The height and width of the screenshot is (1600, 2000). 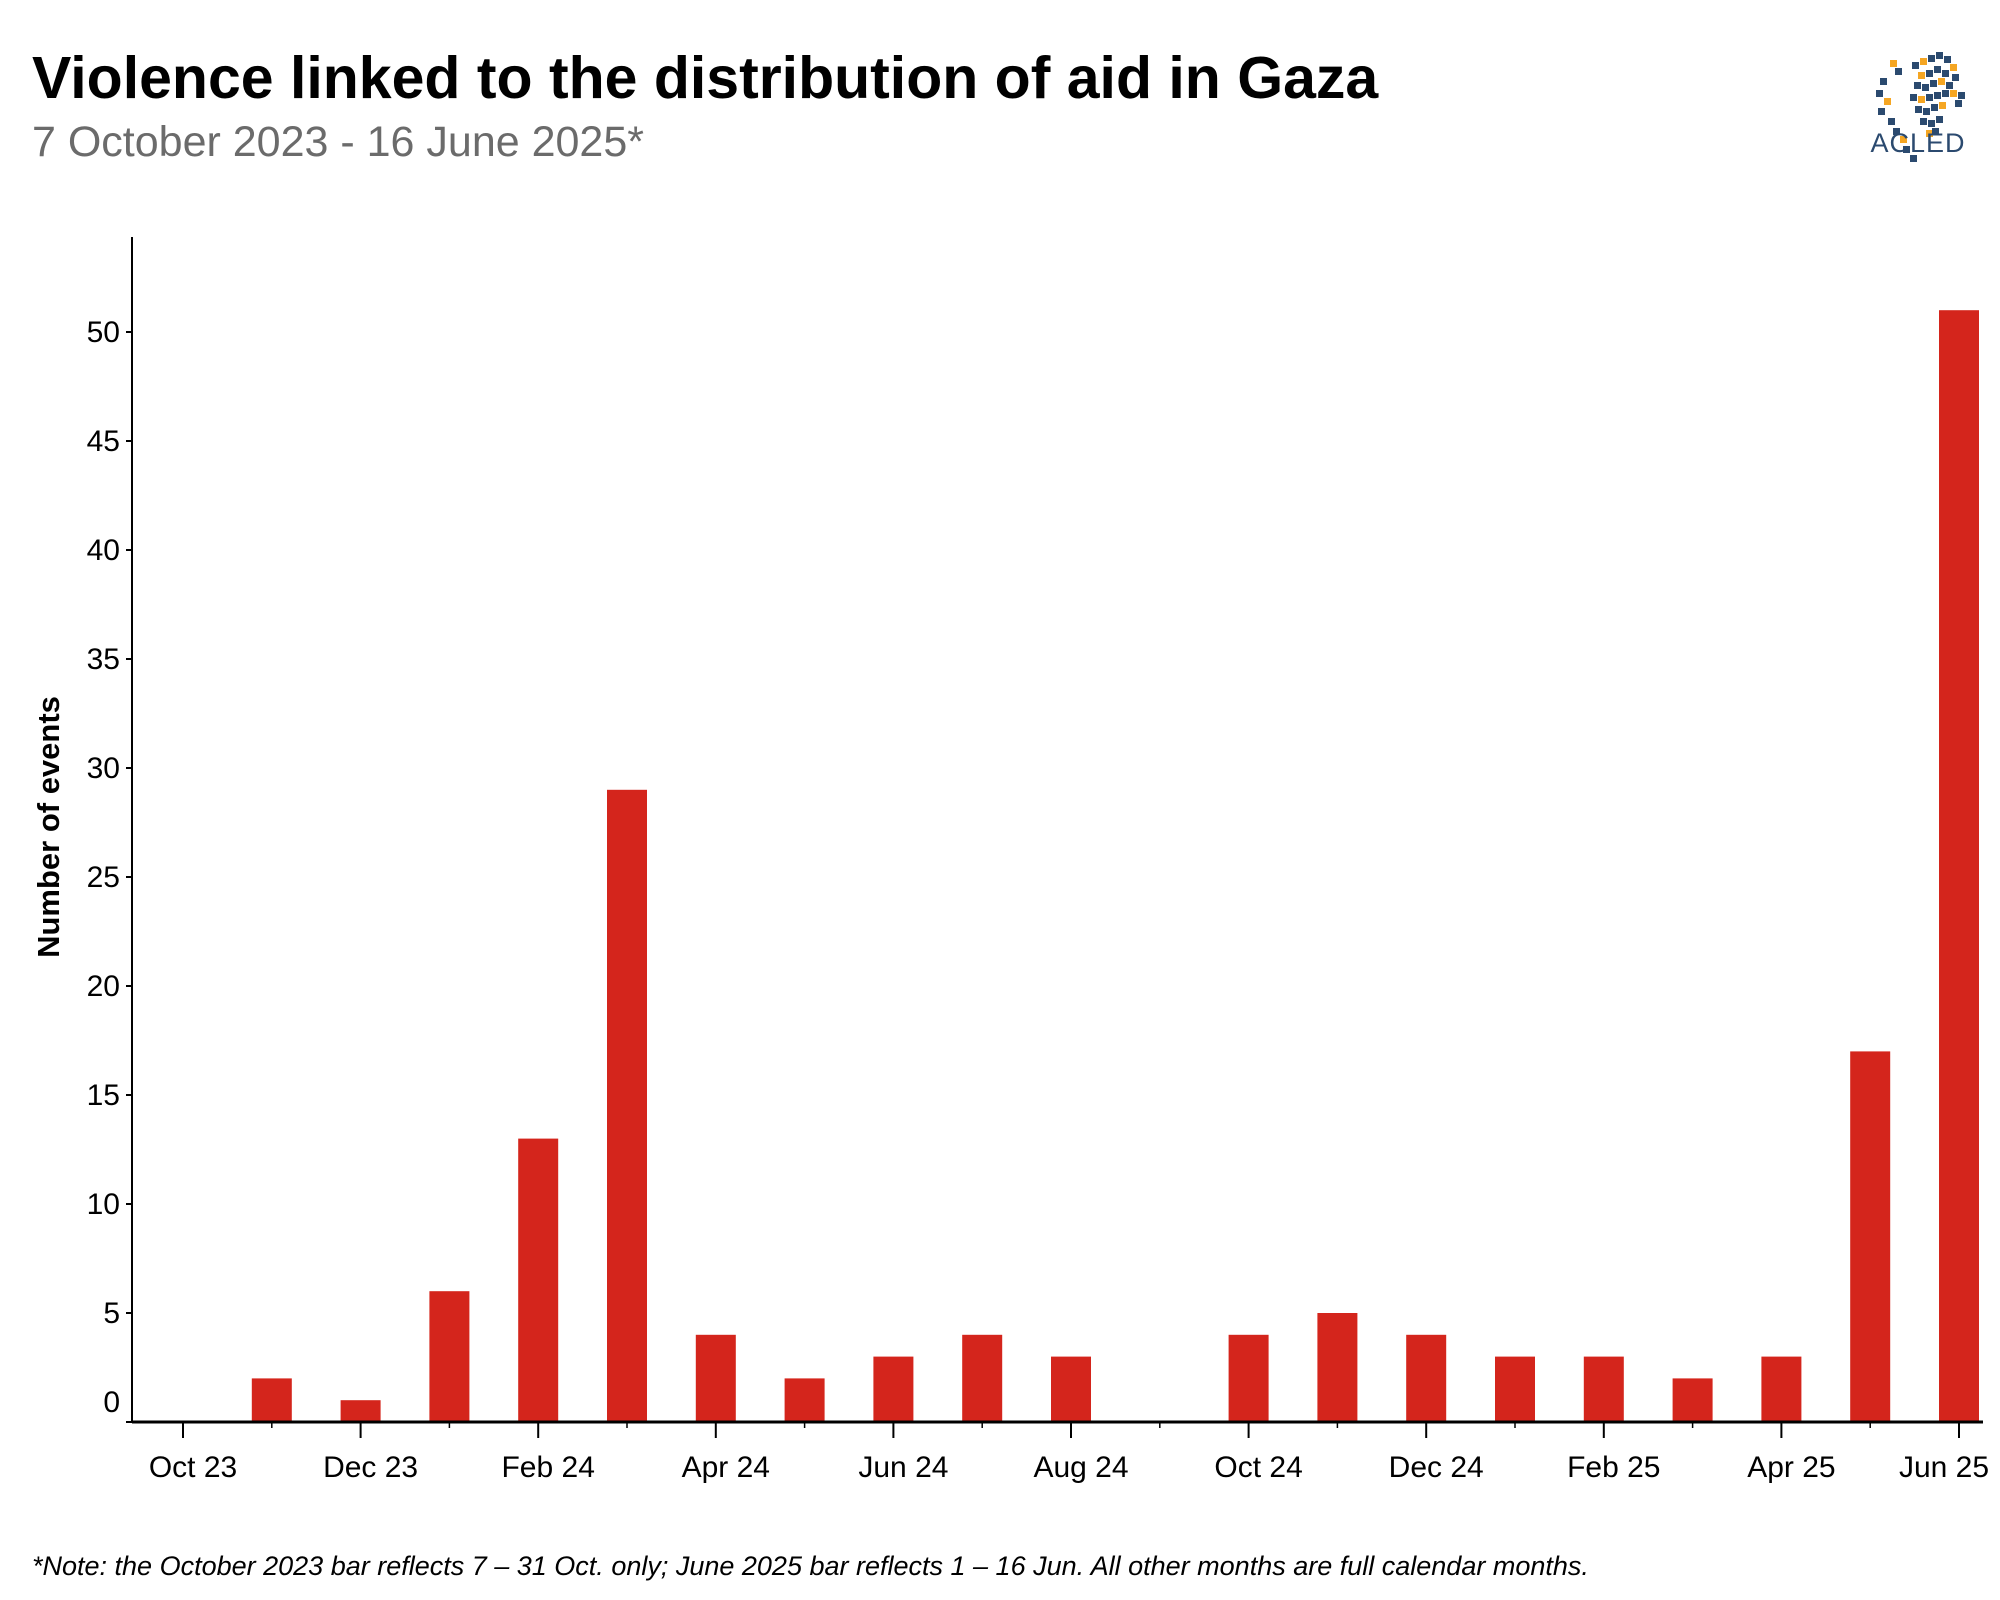 What do you see at coordinates (1258, 1467) in the screenshot?
I see `x-tick-label: Oct 24` at bounding box center [1258, 1467].